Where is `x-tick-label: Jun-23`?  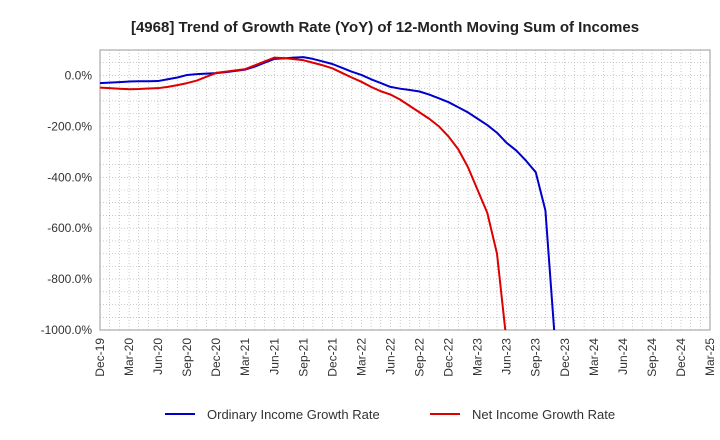 x-tick-label: Jun-23 is located at coordinates (507, 356).